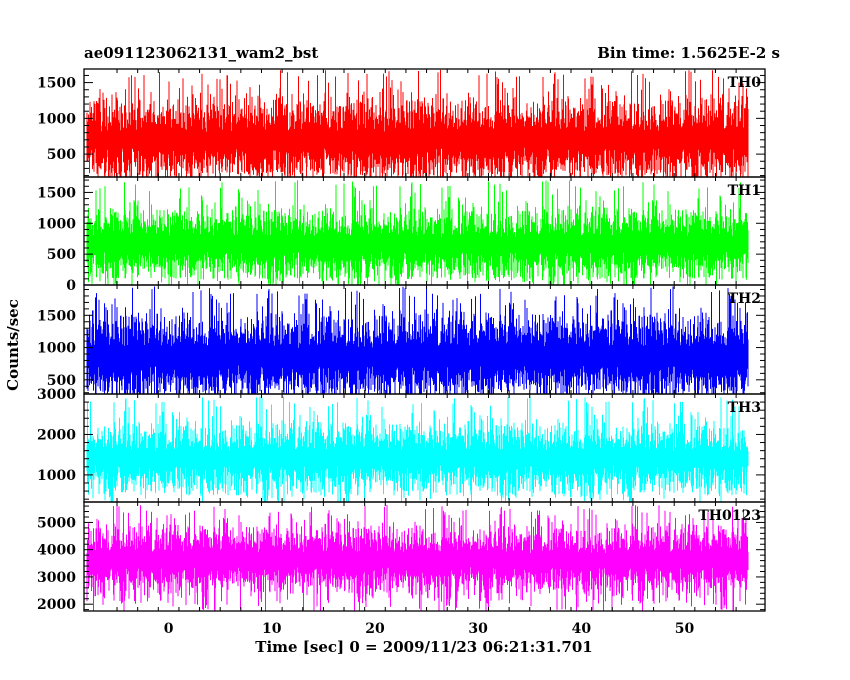 This screenshot has height=680, width=850. Describe the element at coordinates (478, 629) in the screenshot. I see `x-tick-label: 30` at that location.